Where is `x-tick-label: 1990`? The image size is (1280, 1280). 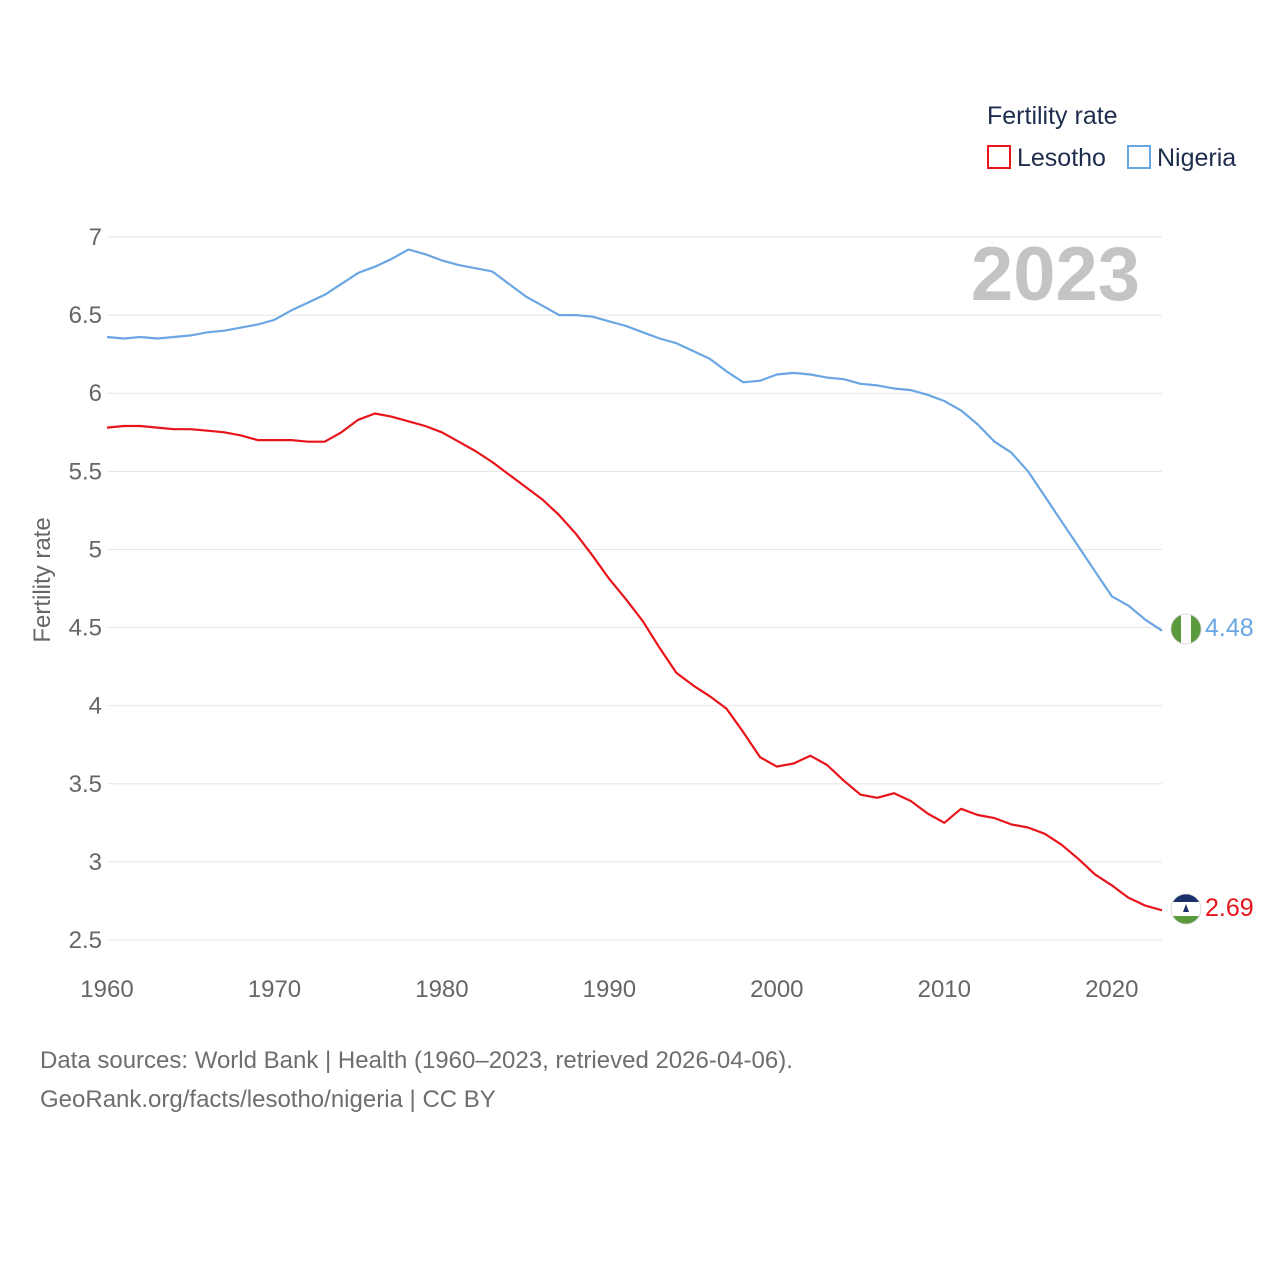 x-tick-label: 1990 is located at coordinates (609, 989).